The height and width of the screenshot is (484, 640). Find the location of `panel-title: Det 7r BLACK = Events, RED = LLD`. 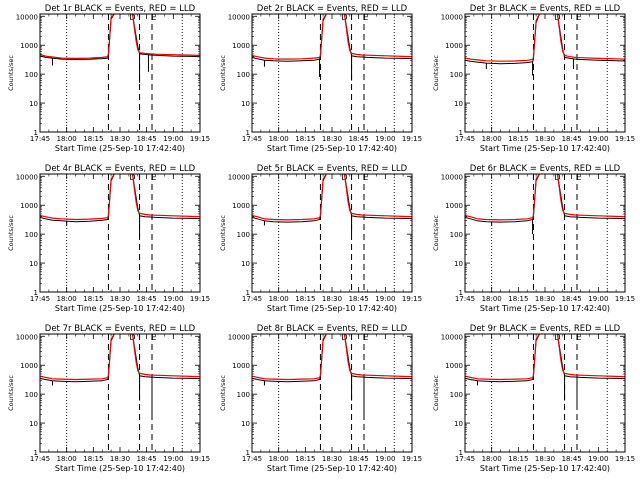

panel-title: Det 7r BLACK = Events, RED = LLD is located at coordinates (120, 329).